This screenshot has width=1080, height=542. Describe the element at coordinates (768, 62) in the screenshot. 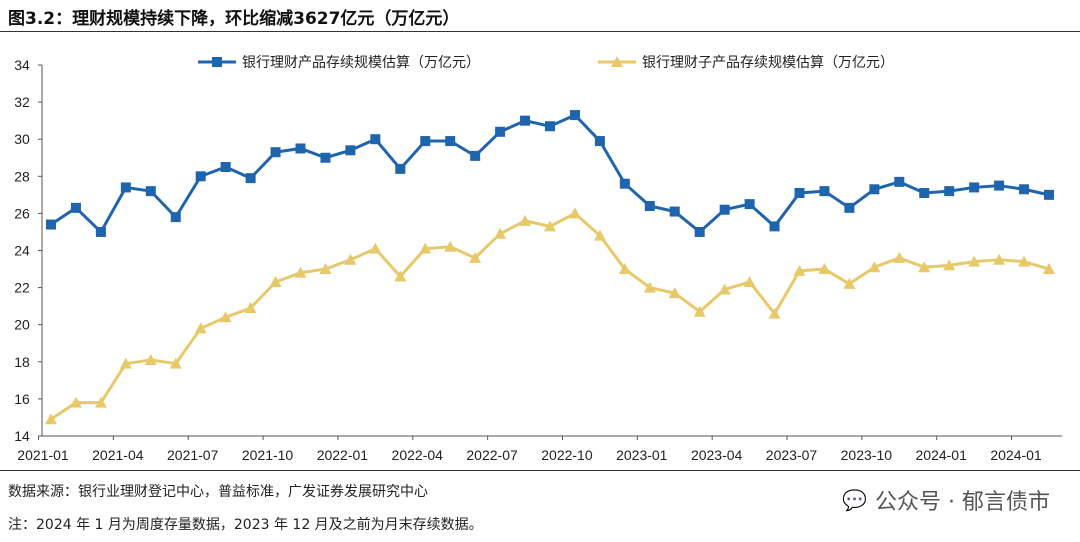

I see `legend-label: 银行理财子产品存续规模估算（万亿元）` at that location.